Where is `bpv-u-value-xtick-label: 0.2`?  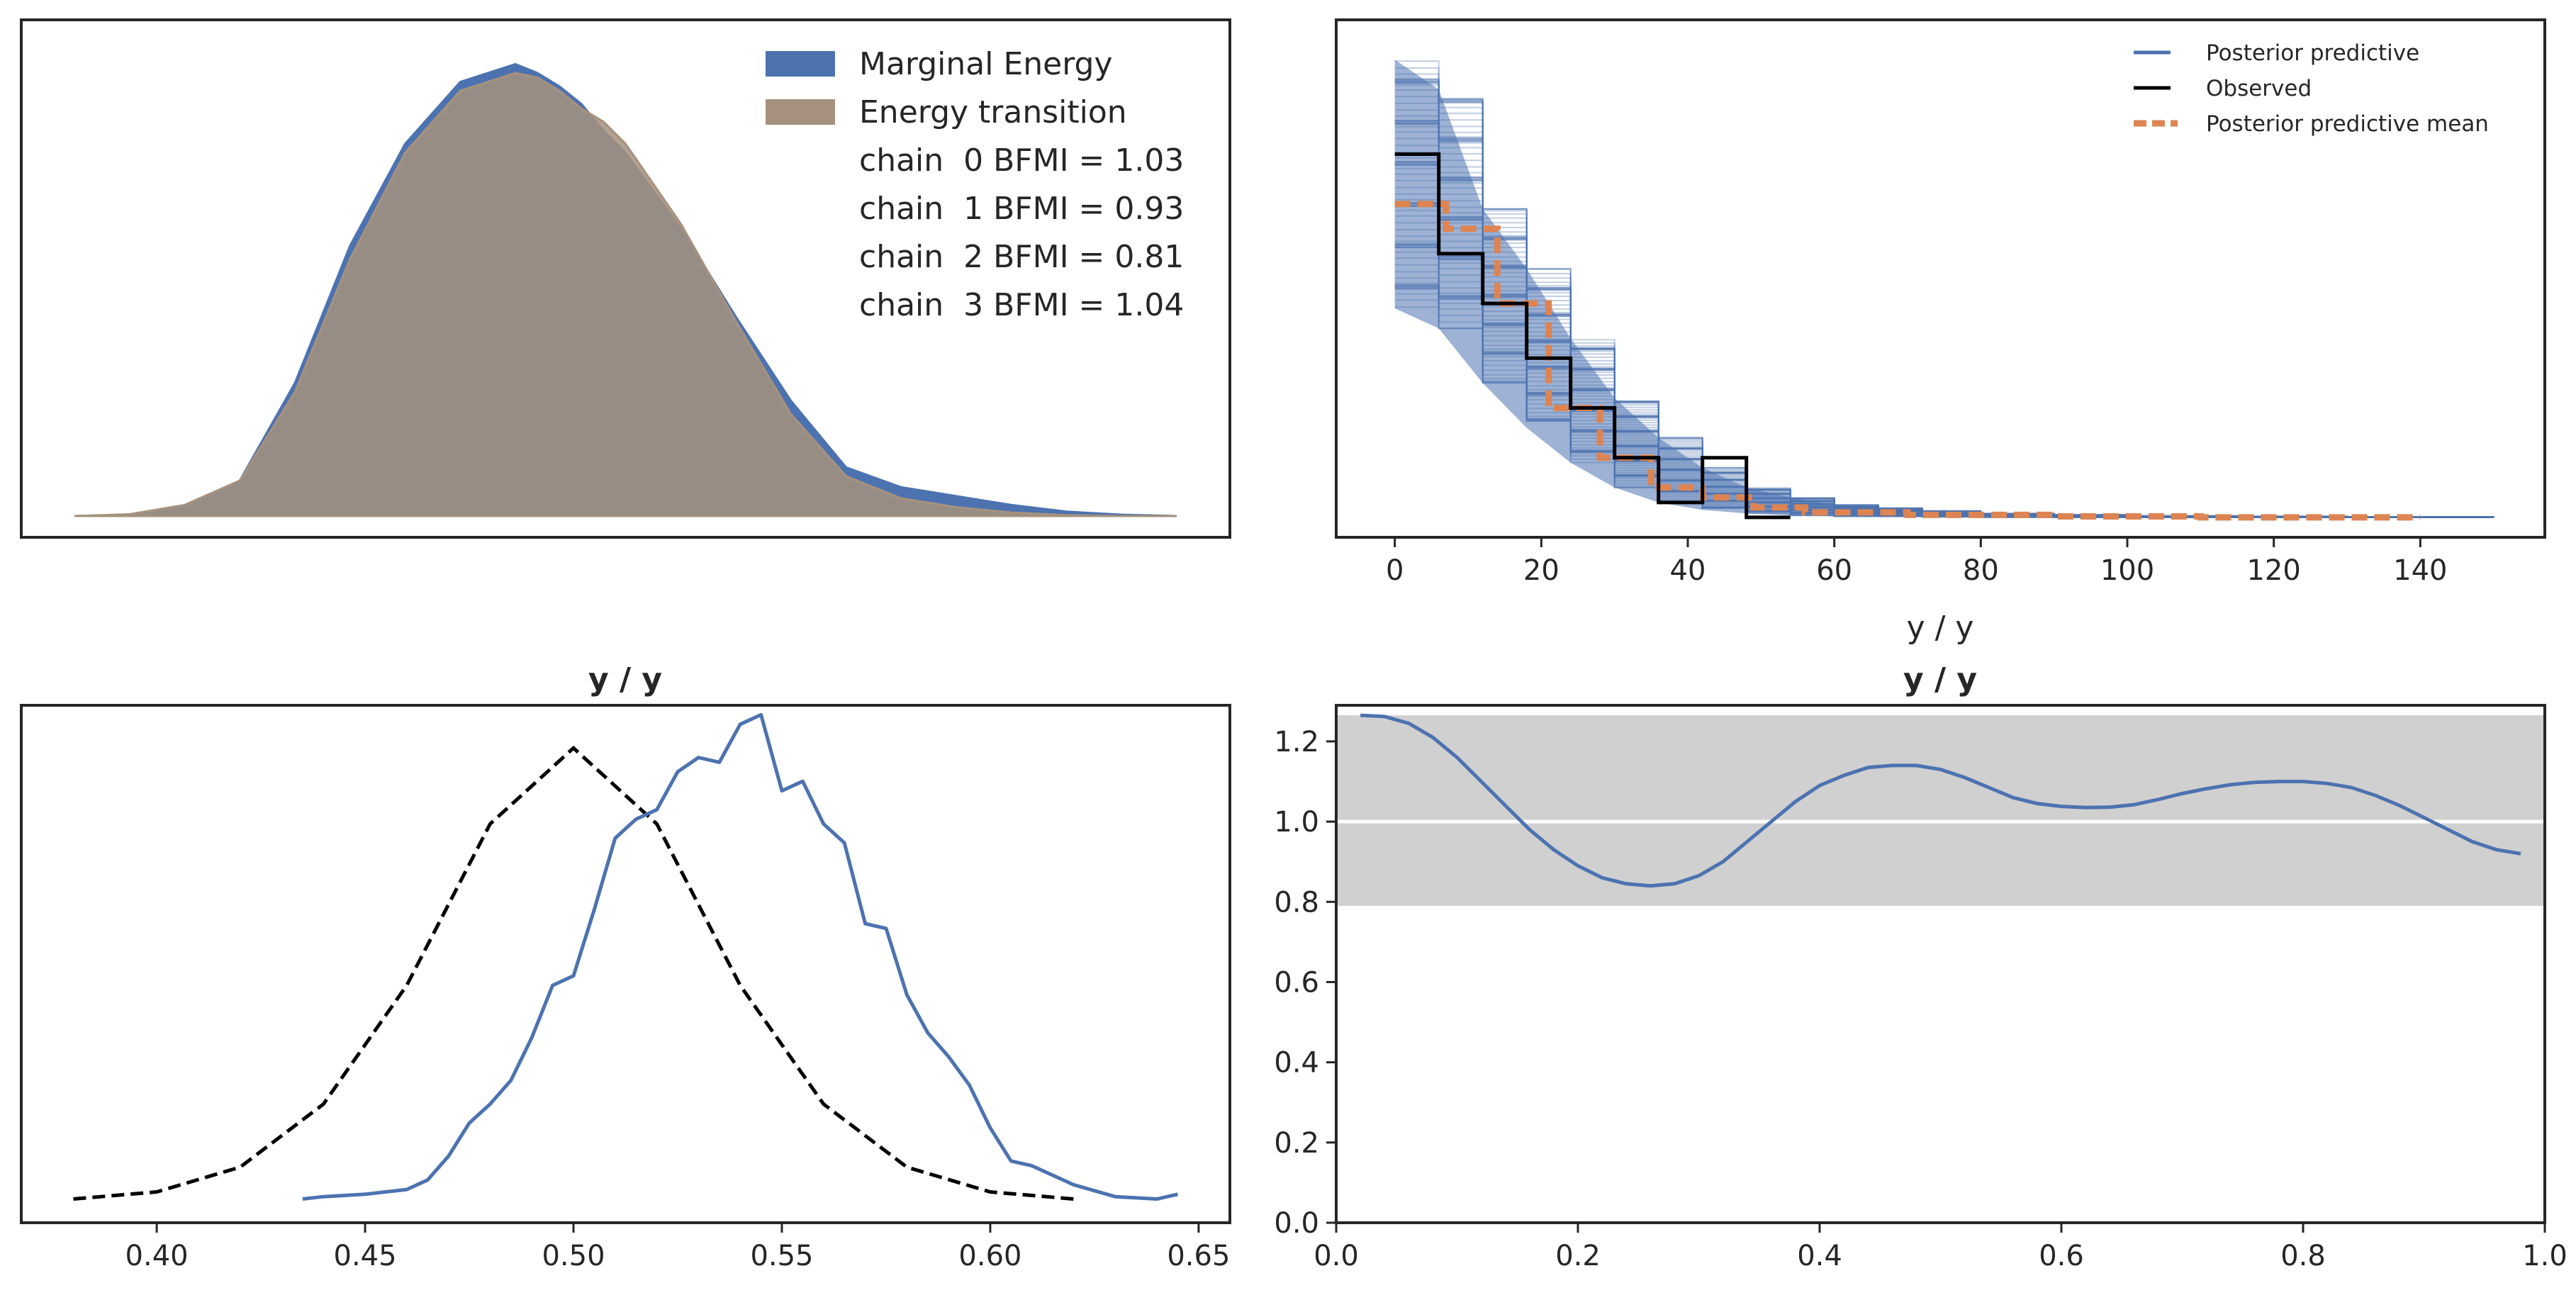 bpv-u-value-xtick-label: 0.2 is located at coordinates (1578, 1256).